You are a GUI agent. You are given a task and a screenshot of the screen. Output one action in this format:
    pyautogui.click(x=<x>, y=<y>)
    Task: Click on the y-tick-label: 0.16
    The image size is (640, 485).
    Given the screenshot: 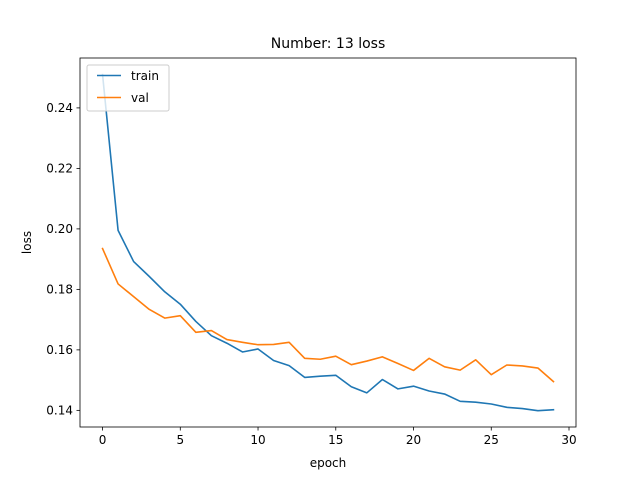 What is the action you would take?
    pyautogui.click(x=59, y=350)
    